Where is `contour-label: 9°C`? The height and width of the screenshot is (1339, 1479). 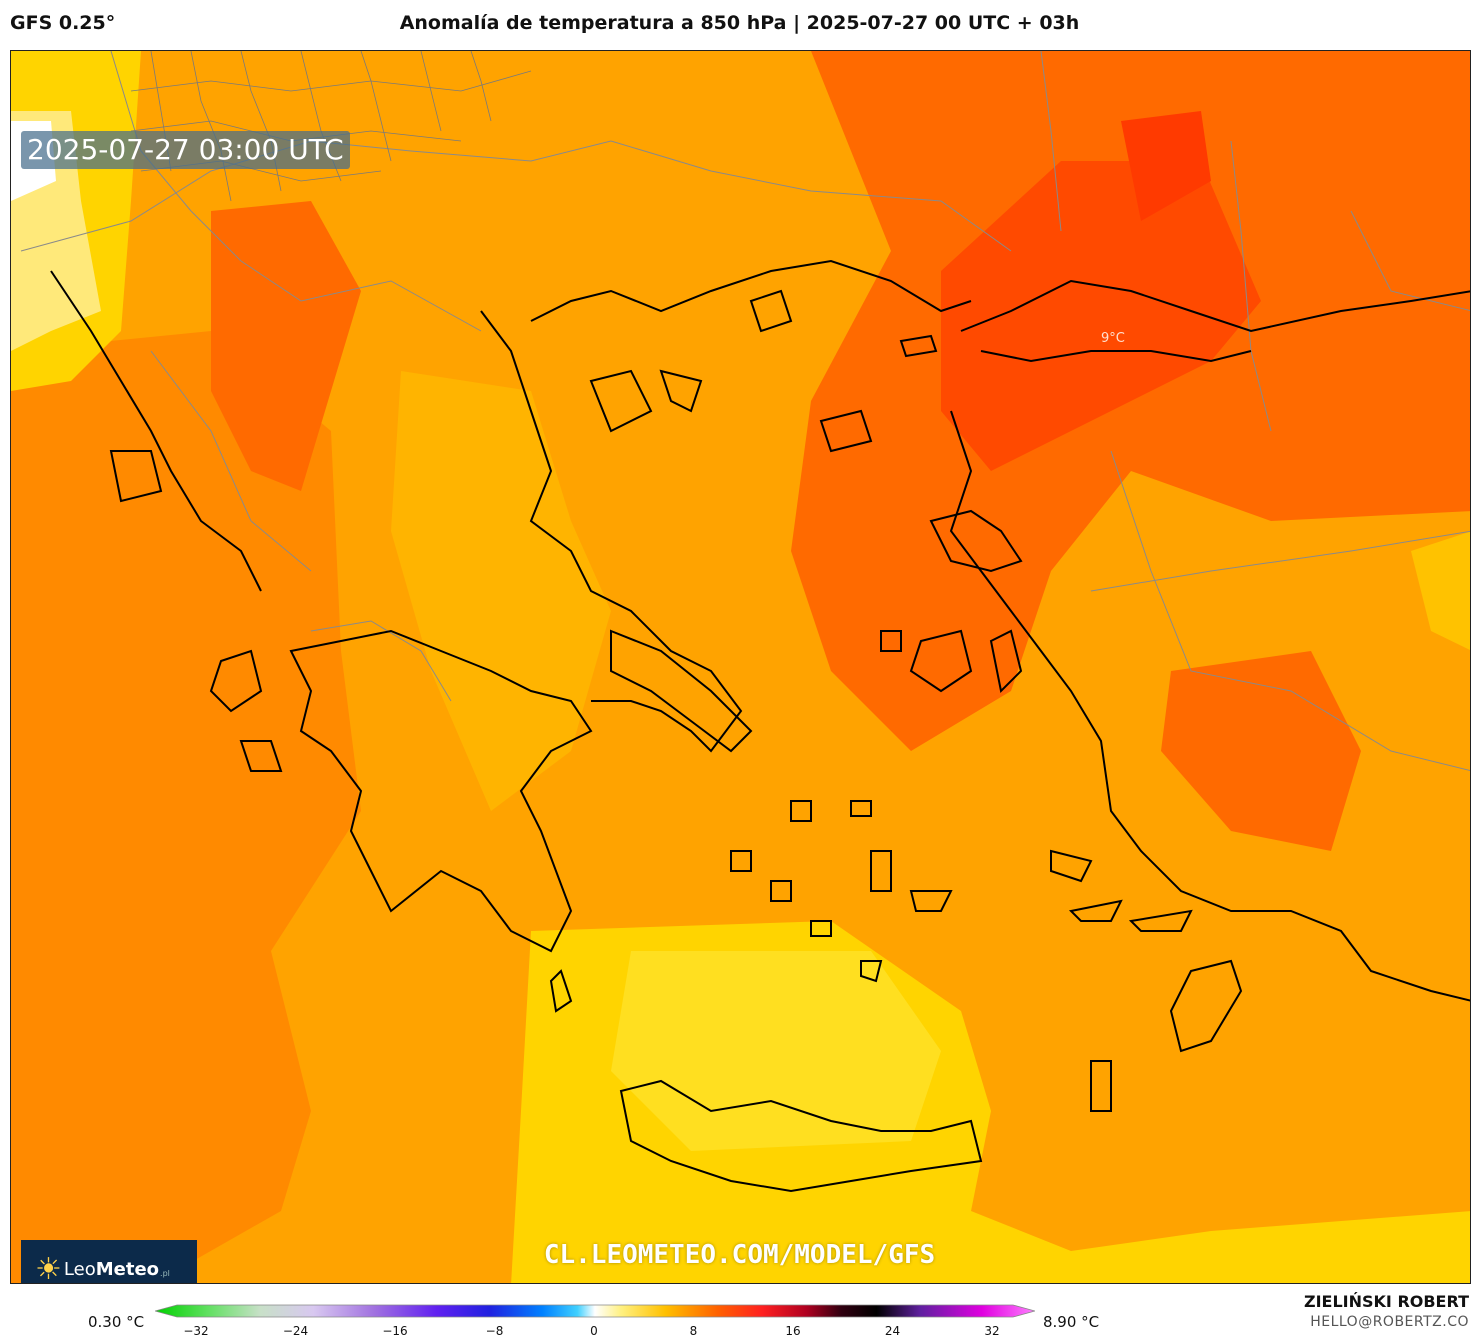
contour-label: 9°C is located at coordinates (1113, 338).